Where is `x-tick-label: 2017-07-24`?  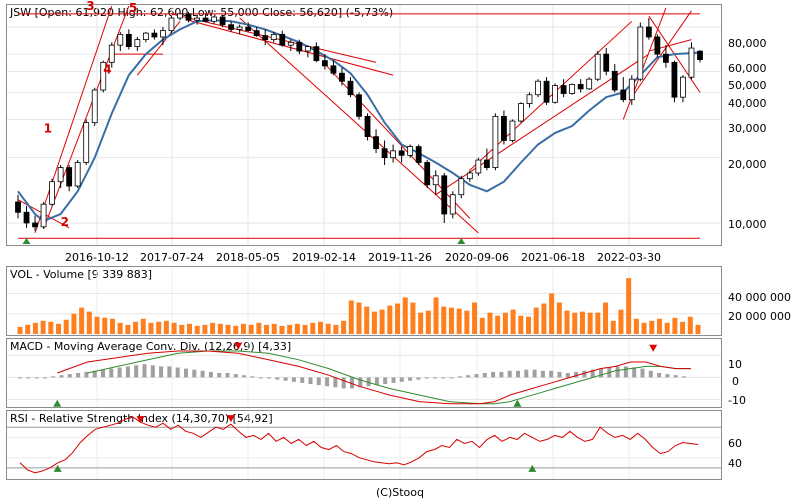
x-tick-label: 2017-07-24 is located at coordinates (172, 257).